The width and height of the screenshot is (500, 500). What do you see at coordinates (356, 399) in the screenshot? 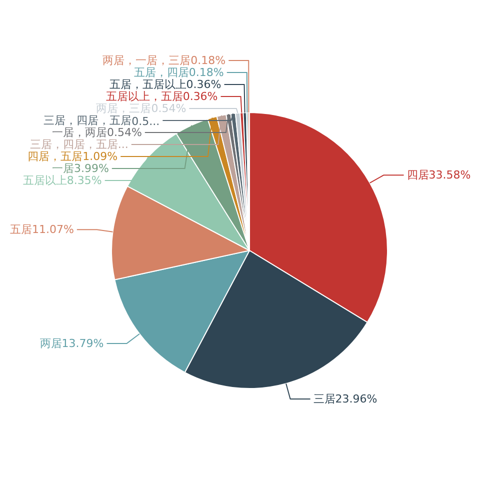
I see `data-label: 23.96%` at bounding box center [356, 399].